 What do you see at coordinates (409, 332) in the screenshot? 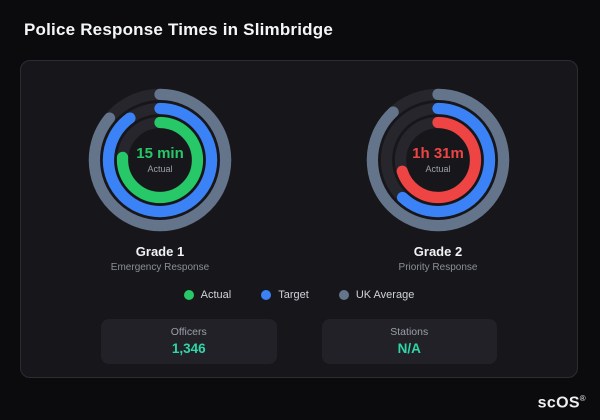
I see `stat-label: Stations` at bounding box center [409, 332].